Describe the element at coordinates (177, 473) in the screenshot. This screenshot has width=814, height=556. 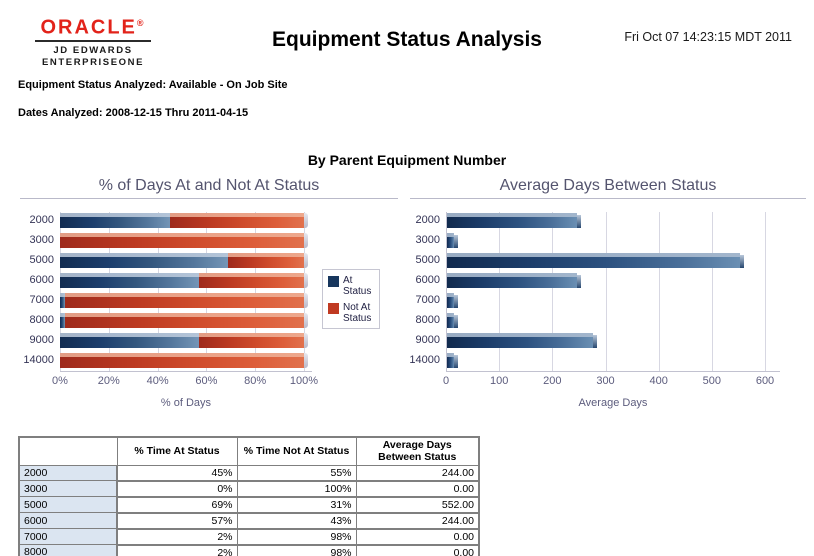
I see `value-cell: 45%` at that location.